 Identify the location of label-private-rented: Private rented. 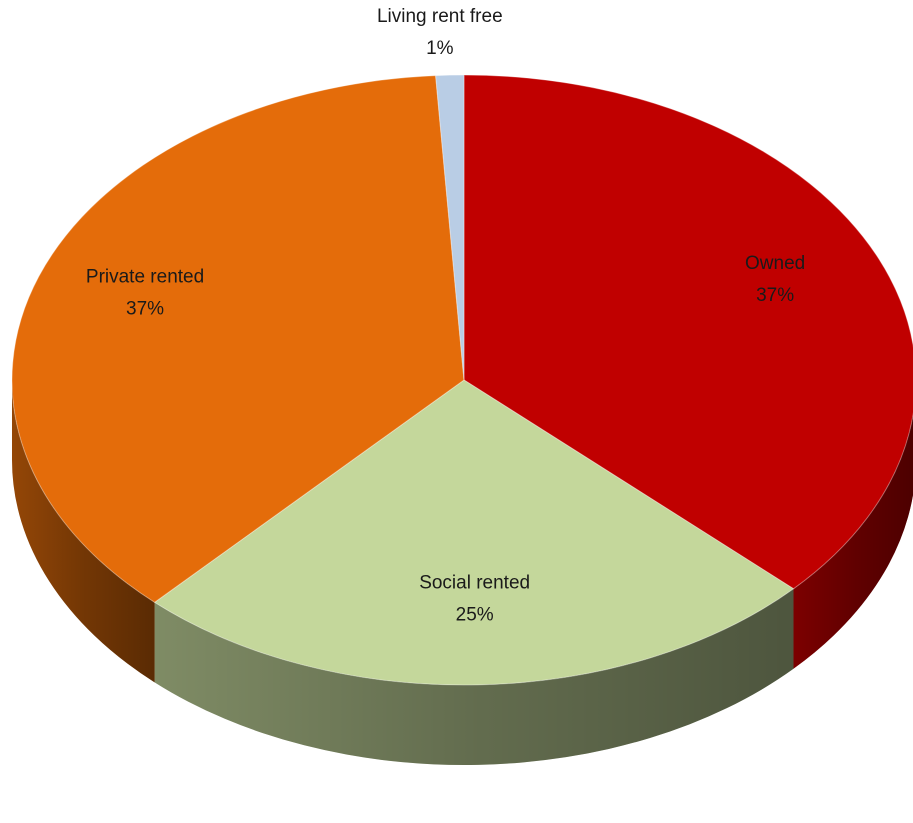
(145, 277).